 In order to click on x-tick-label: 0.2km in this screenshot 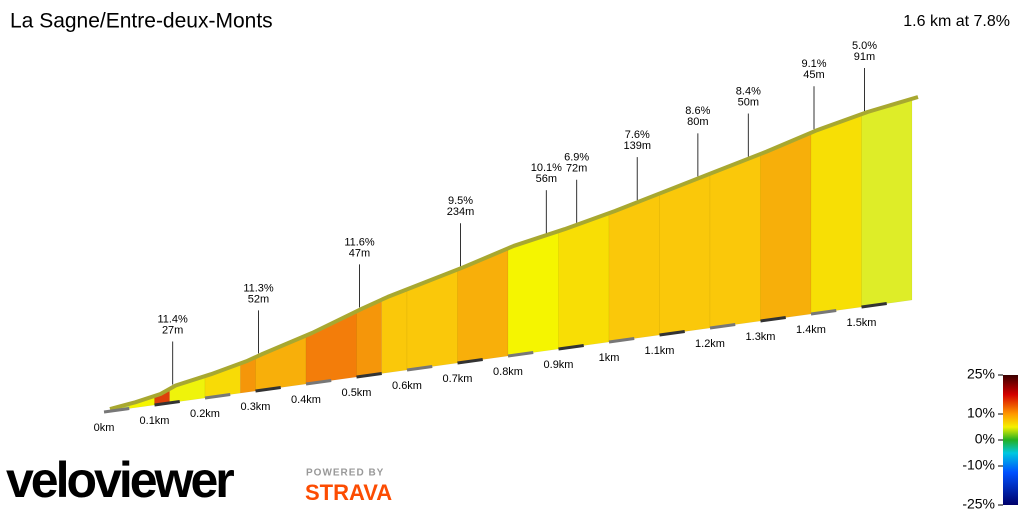, I will do `click(205, 414)`.